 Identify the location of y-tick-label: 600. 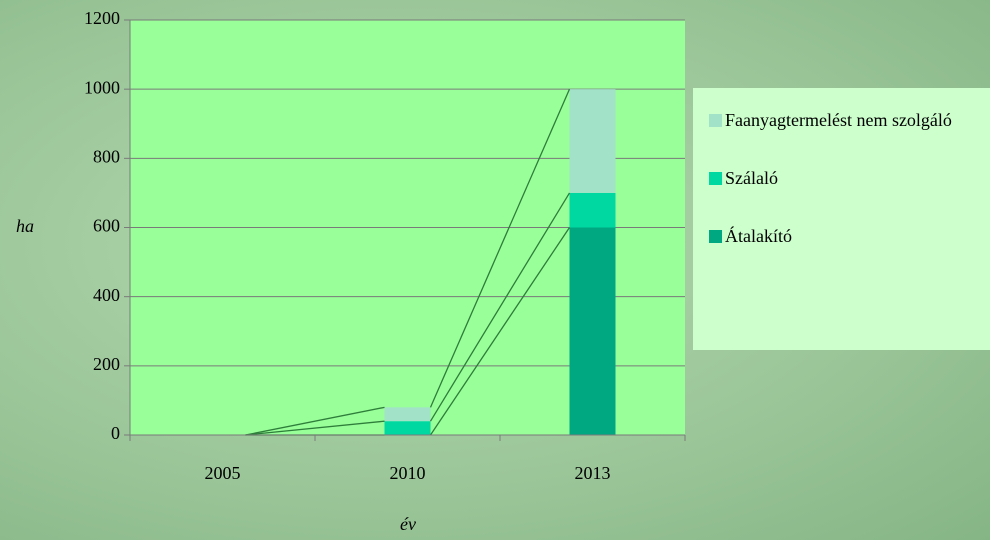
(106, 226).